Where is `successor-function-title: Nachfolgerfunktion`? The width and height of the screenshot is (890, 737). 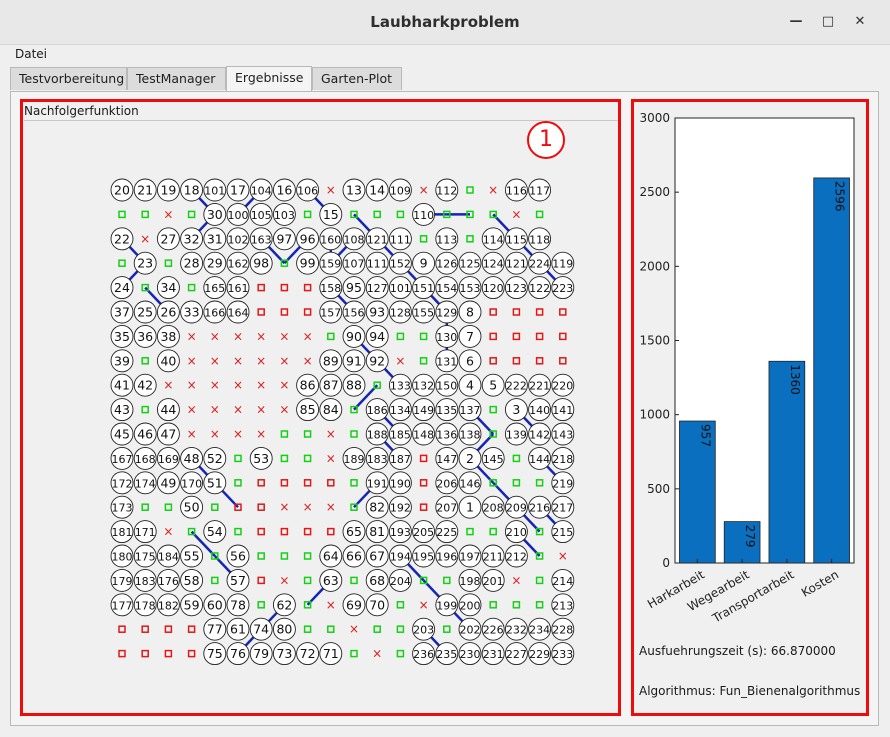 successor-function-title: Nachfolgerfunktion is located at coordinates (81, 111).